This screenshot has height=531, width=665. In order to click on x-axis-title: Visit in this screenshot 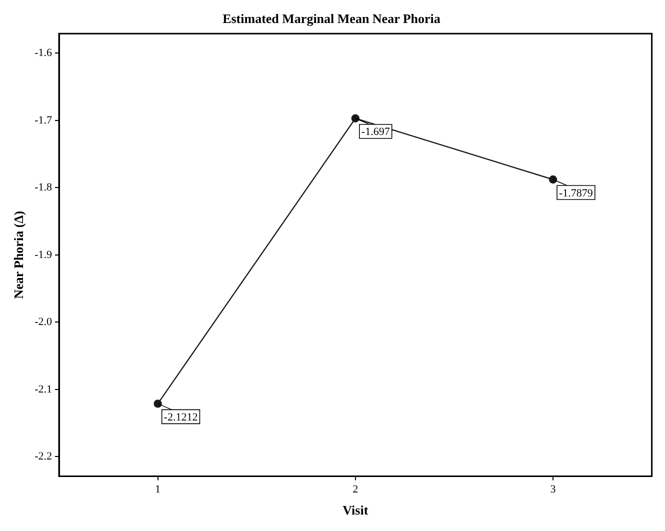, I will do `click(355, 510)`.